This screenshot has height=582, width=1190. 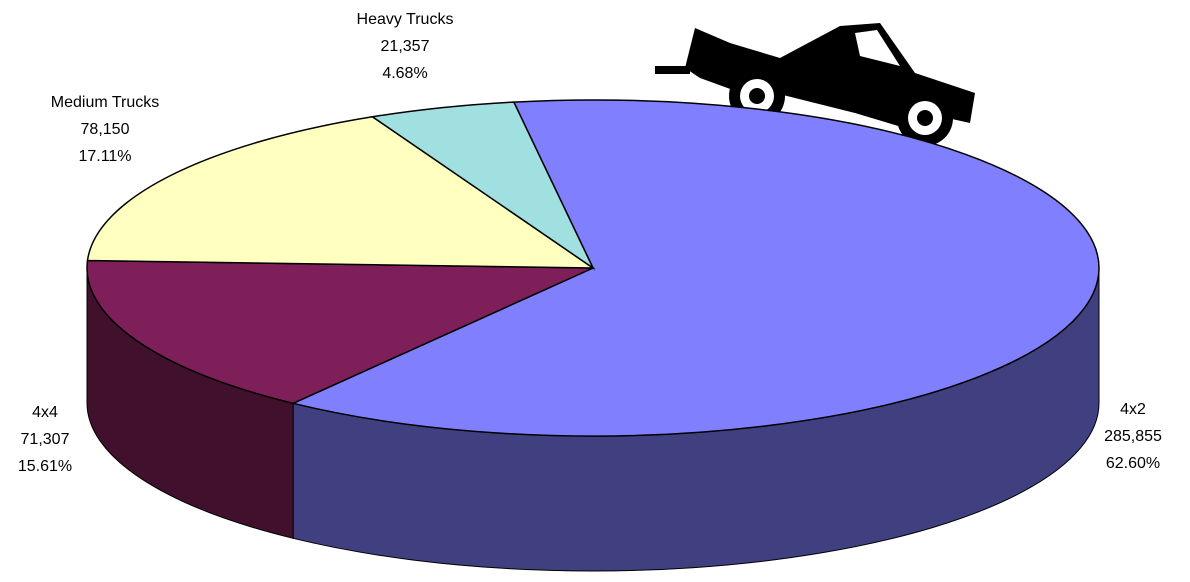 What do you see at coordinates (815, 84) in the screenshot?
I see `truck-icon` at bounding box center [815, 84].